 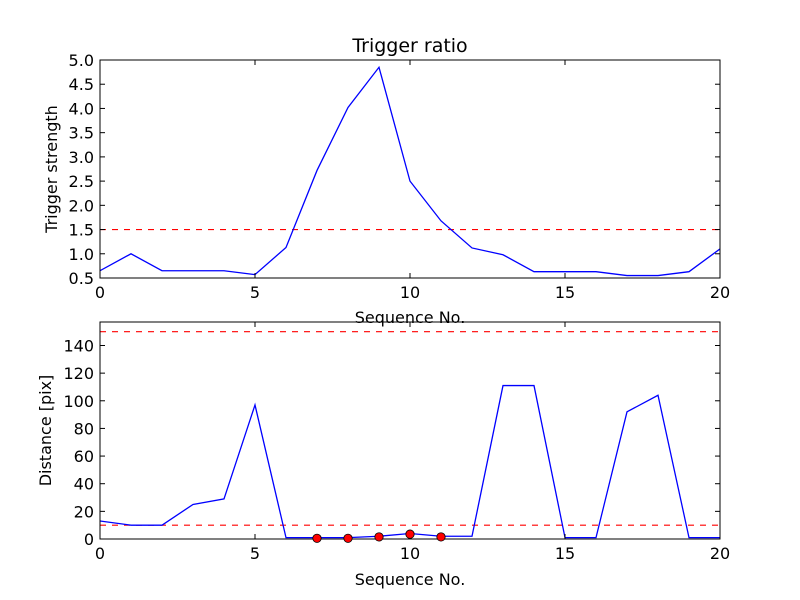 What do you see at coordinates (84, 428) in the screenshot?
I see `distance-y-tick-label: 80` at bounding box center [84, 428].